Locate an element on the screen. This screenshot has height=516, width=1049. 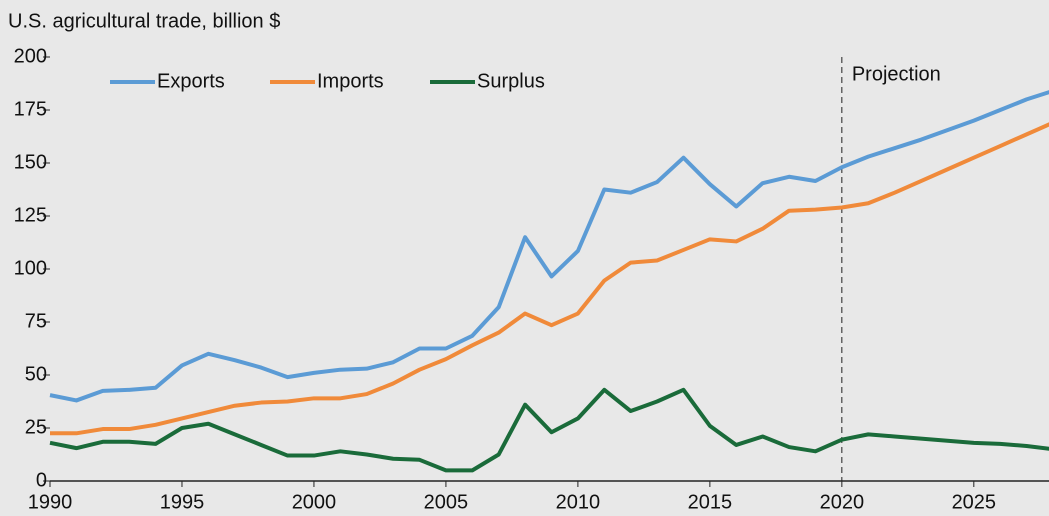
y-tick-label: 125 is located at coordinates (30, 215).